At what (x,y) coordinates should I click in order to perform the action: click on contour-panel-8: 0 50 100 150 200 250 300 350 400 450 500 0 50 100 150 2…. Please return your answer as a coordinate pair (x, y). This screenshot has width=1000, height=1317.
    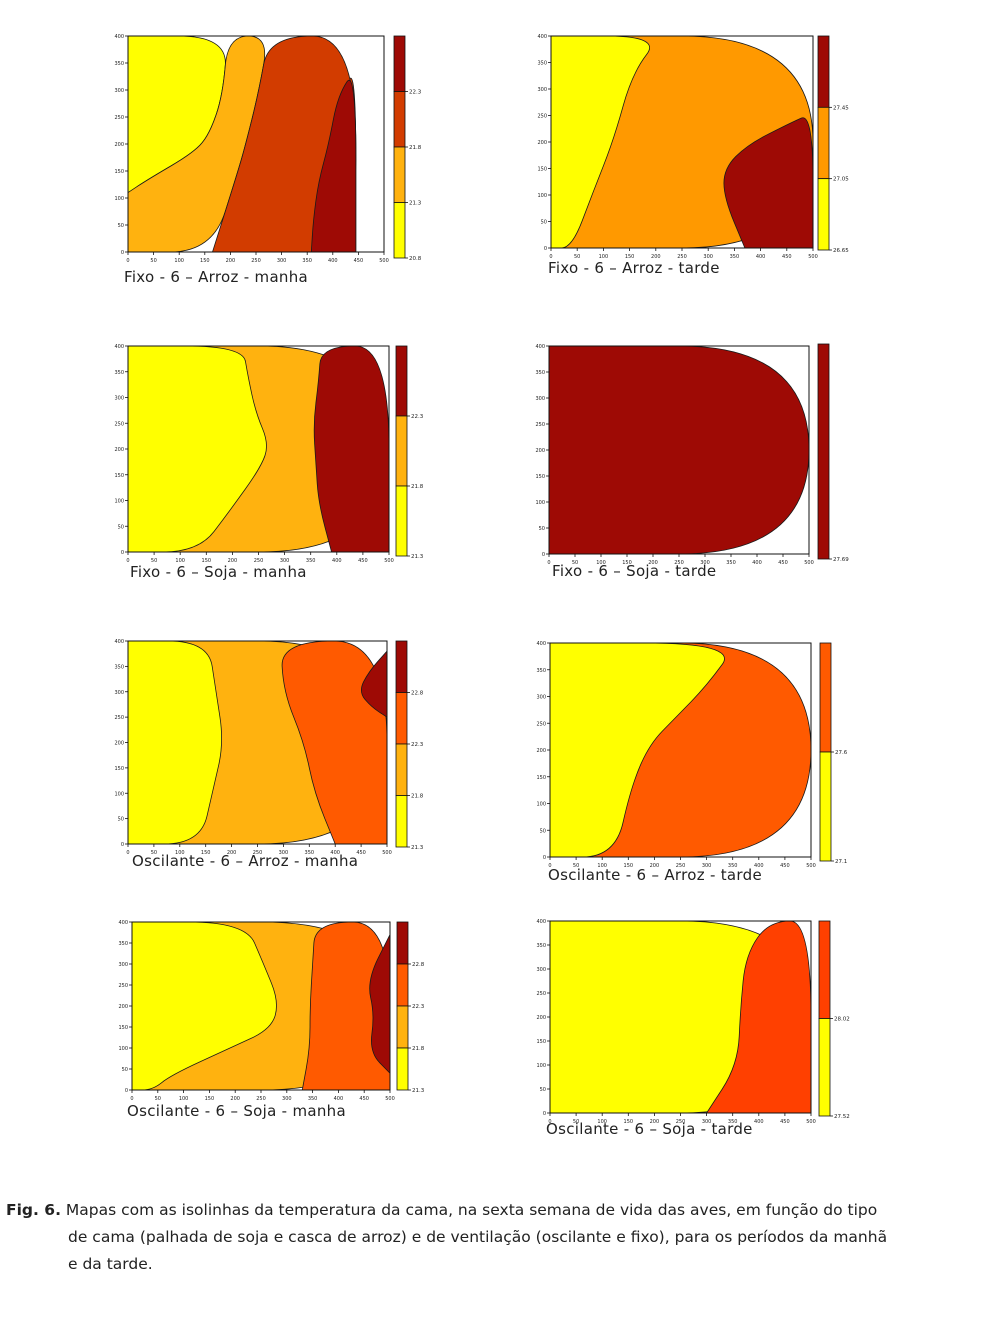
    Looking at the image, I should click on (692, 1022).